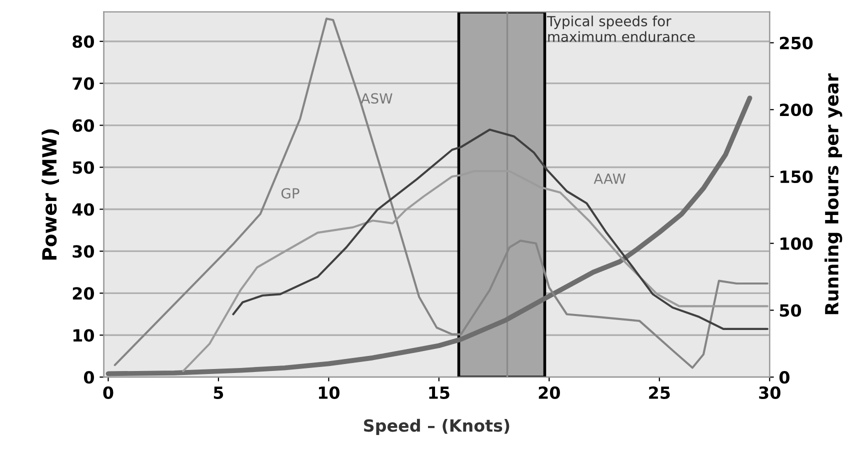 The width and height of the screenshot is (858, 461). What do you see at coordinates (83, 251) in the screenshot?
I see `y-tick-label: 30` at bounding box center [83, 251].